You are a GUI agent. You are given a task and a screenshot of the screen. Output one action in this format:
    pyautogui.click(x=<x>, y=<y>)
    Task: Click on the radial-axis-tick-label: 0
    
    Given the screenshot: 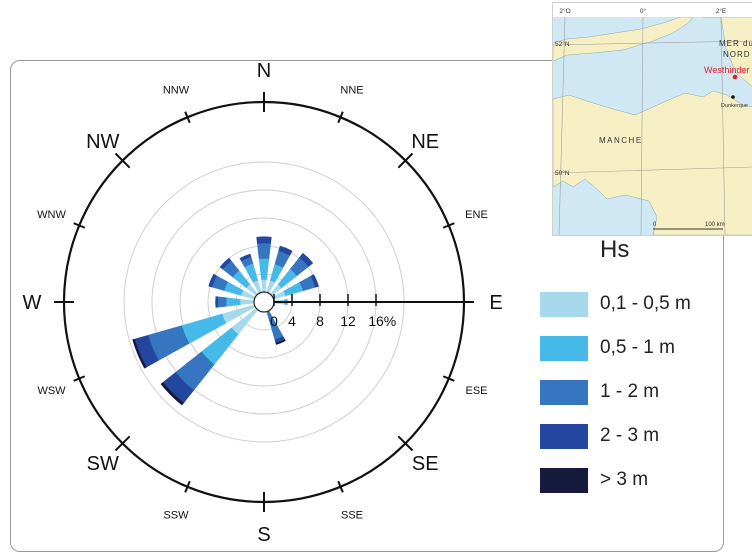 What is the action you would take?
    pyautogui.click(x=274, y=321)
    